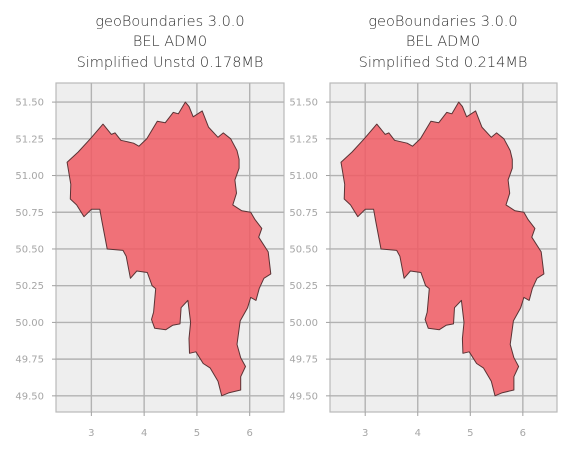  I want to click on chart-title-line-3: Simplified Unstd 0.178MB, so click(170, 63).